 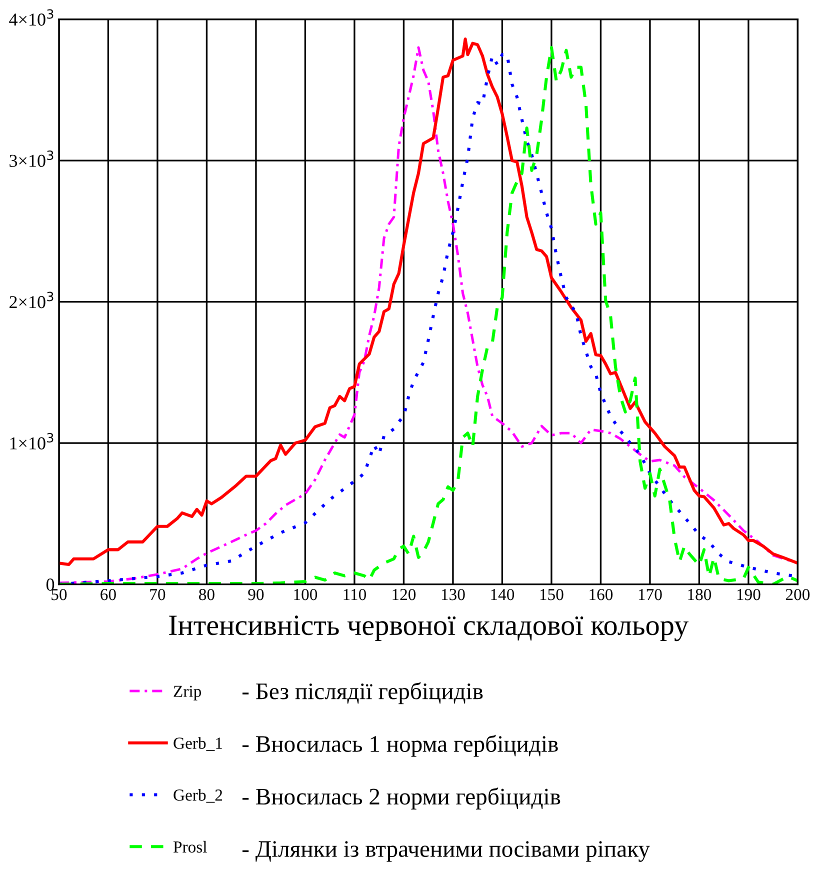 What do you see at coordinates (429, 629) in the screenshot?
I see `x-axis-title: Інтенсивність червоної складової кольору` at bounding box center [429, 629].